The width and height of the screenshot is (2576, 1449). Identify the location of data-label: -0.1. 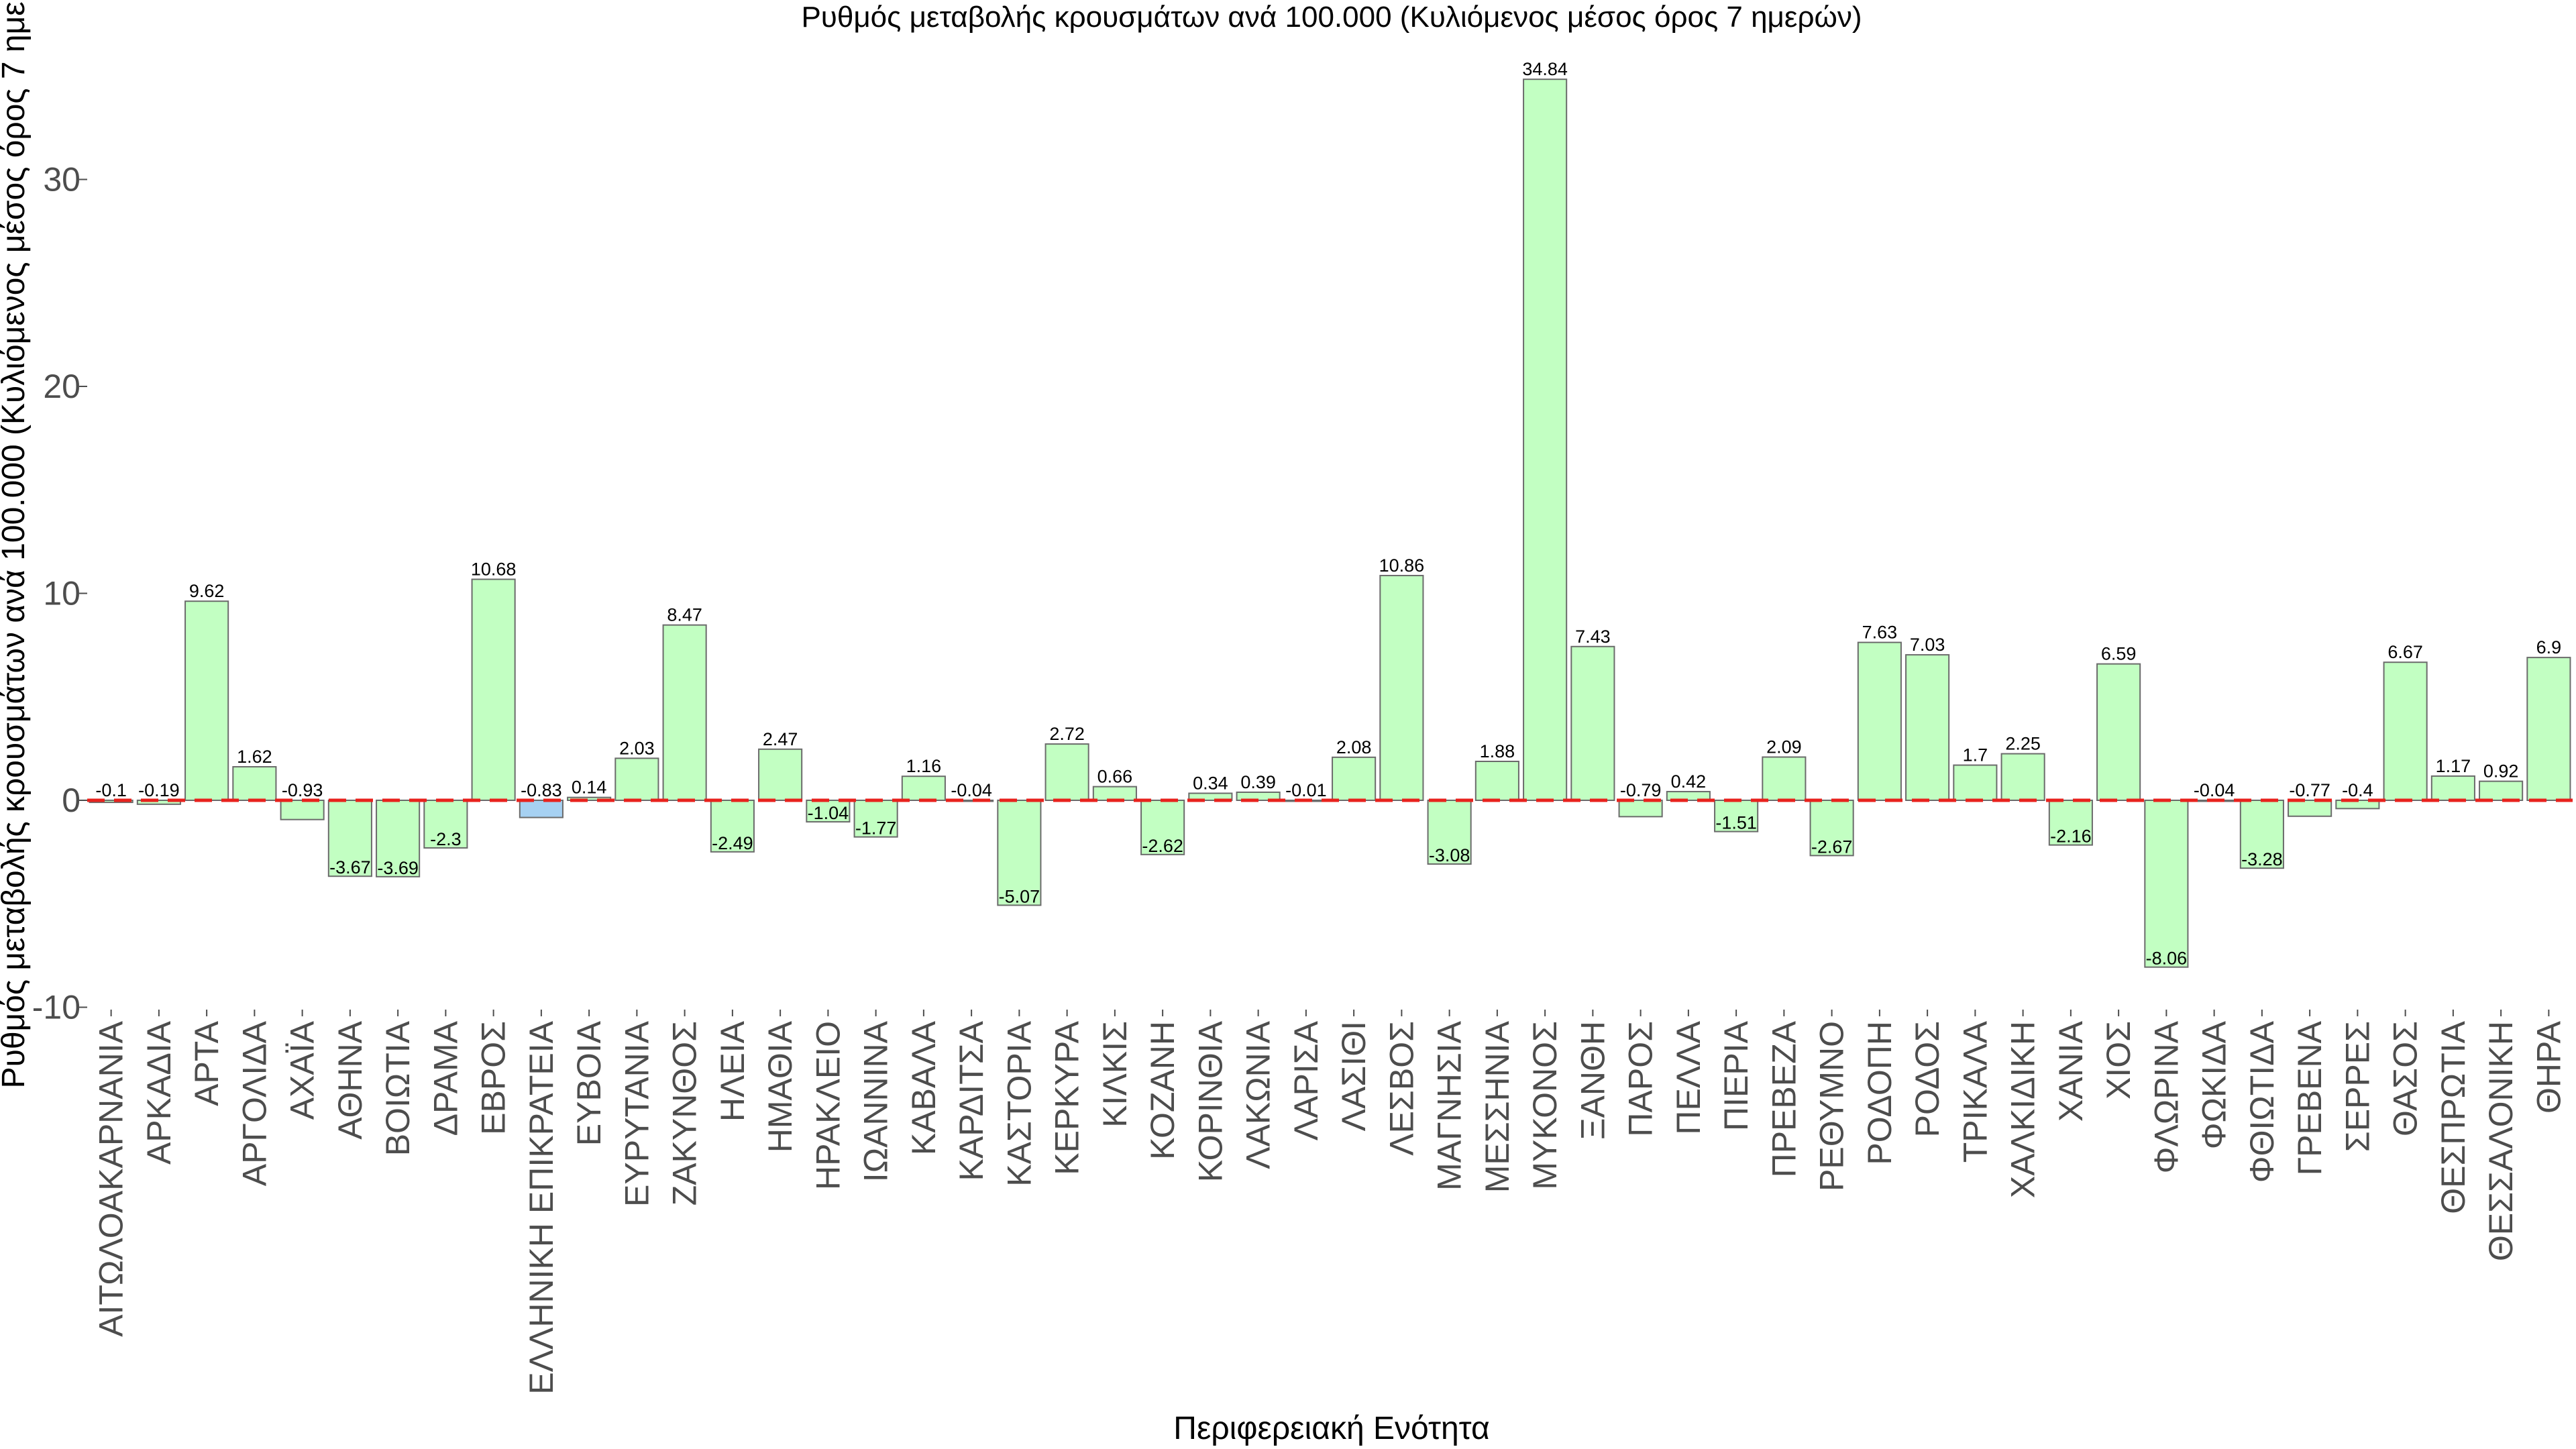
(111, 790).